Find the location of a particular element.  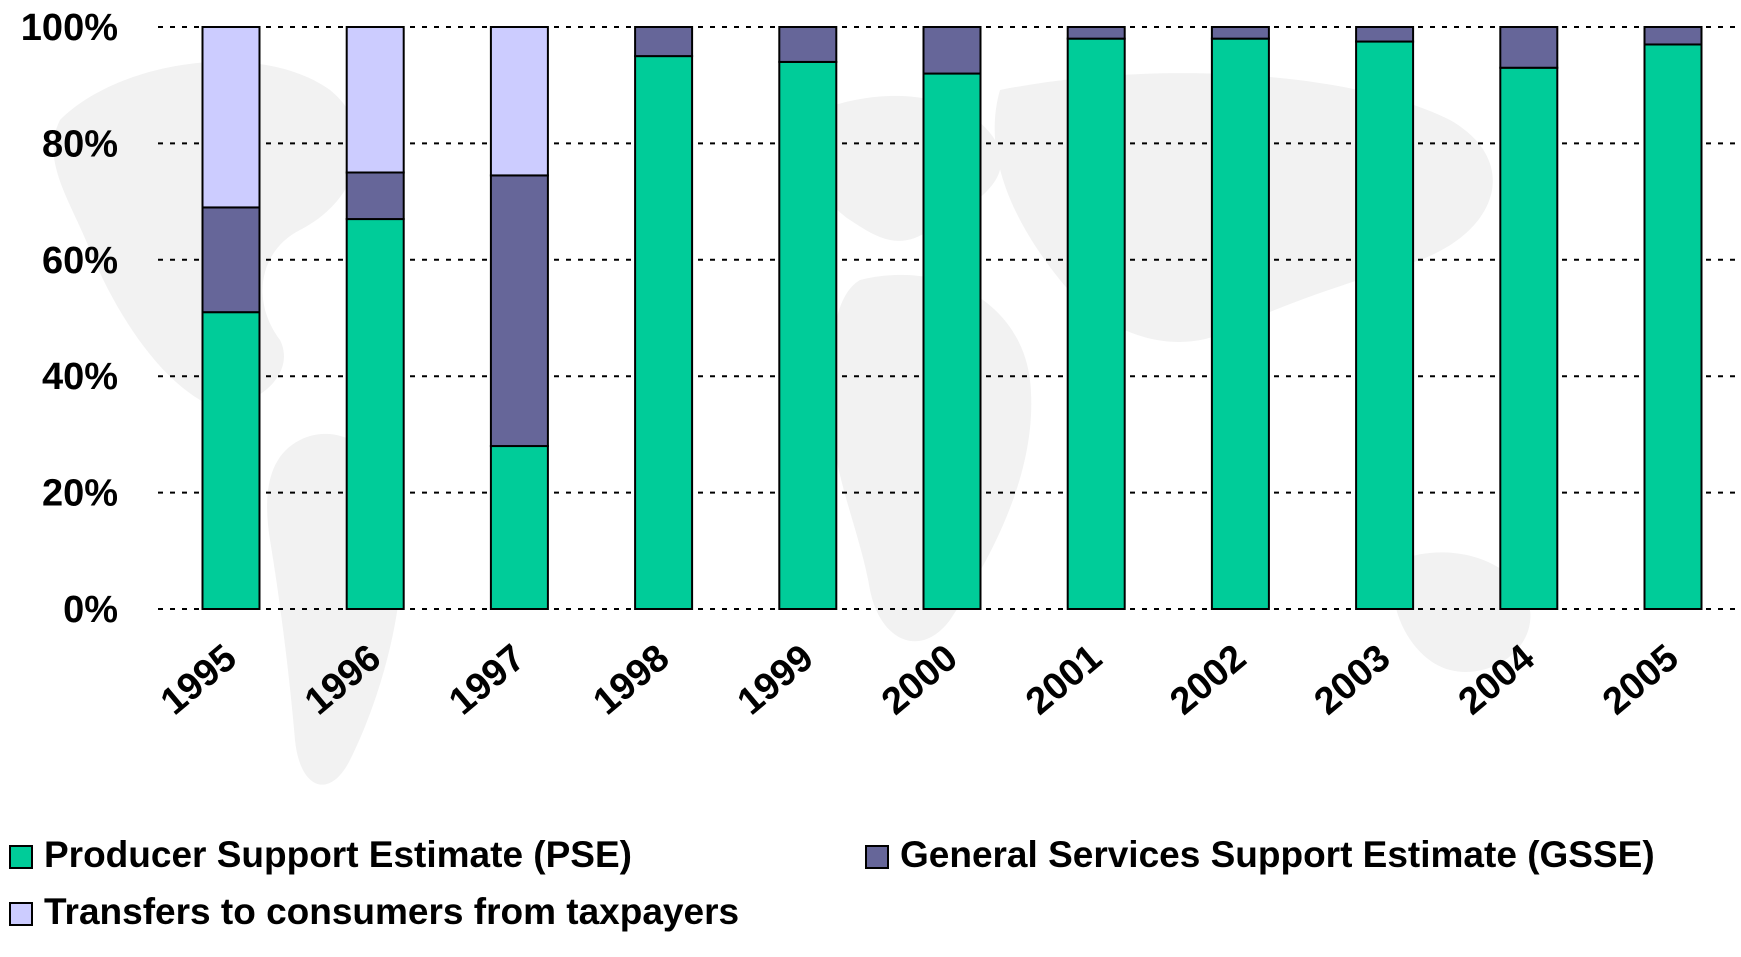

y-tick-label: 60% is located at coordinates (80, 261).